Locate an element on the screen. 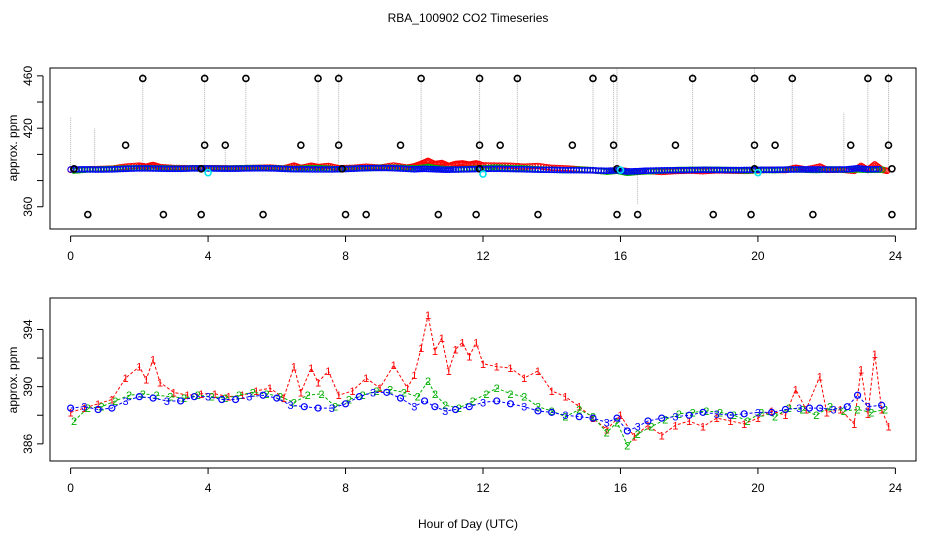 This screenshot has height=540, width=936. top-x-tick-label: 24 is located at coordinates (896, 256).